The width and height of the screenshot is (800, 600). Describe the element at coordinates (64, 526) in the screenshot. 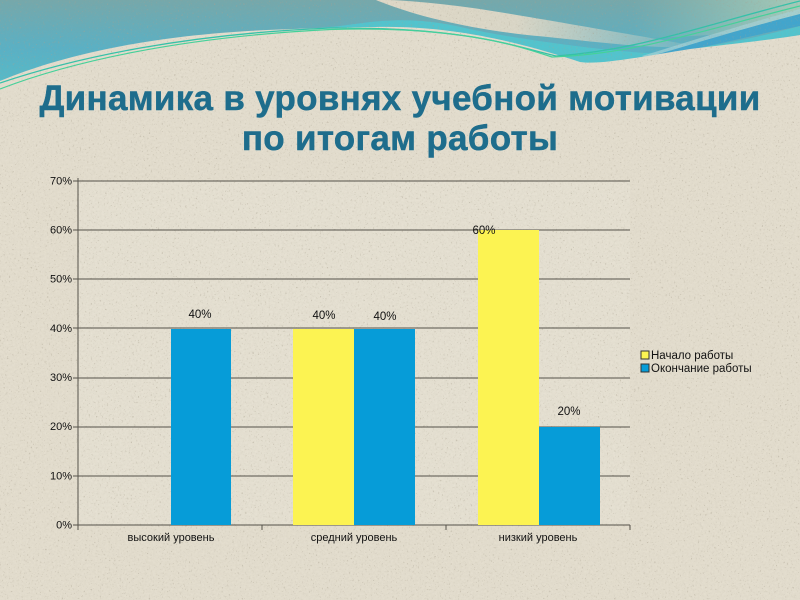

I see `svg-text: 0%` at that location.